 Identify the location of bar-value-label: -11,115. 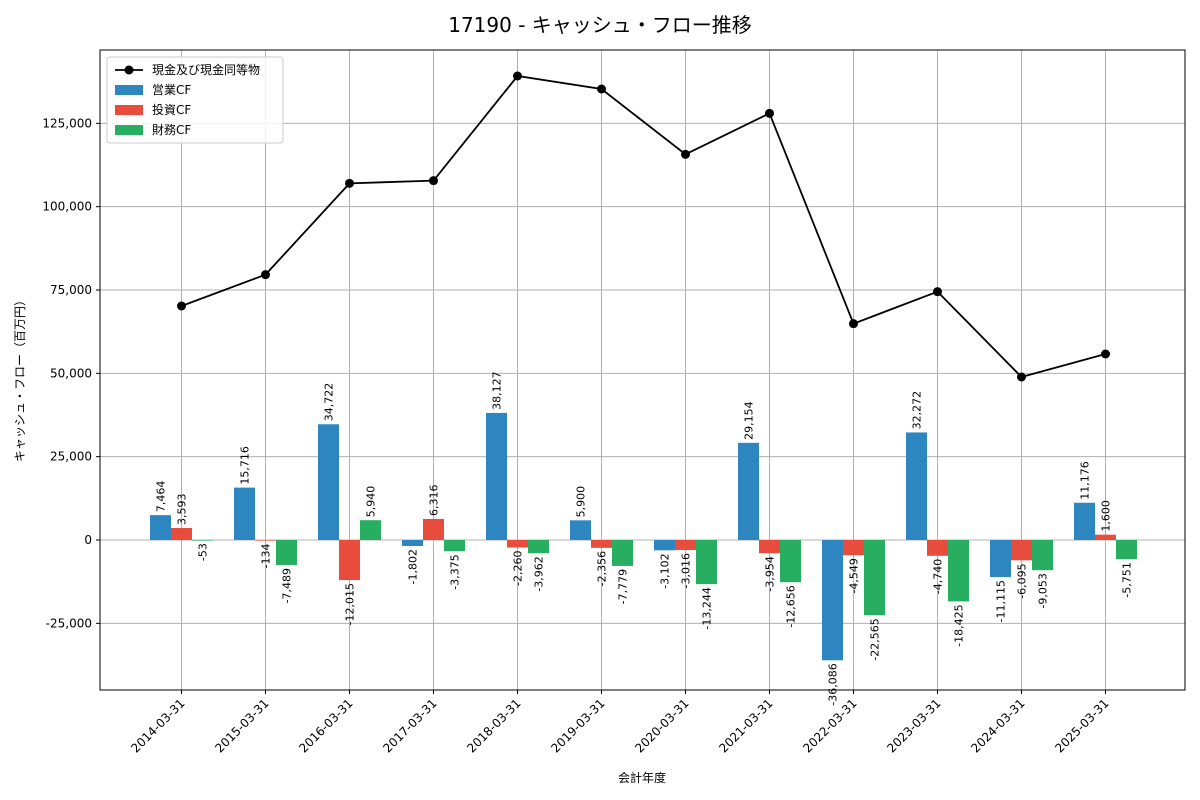
(1001, 601).